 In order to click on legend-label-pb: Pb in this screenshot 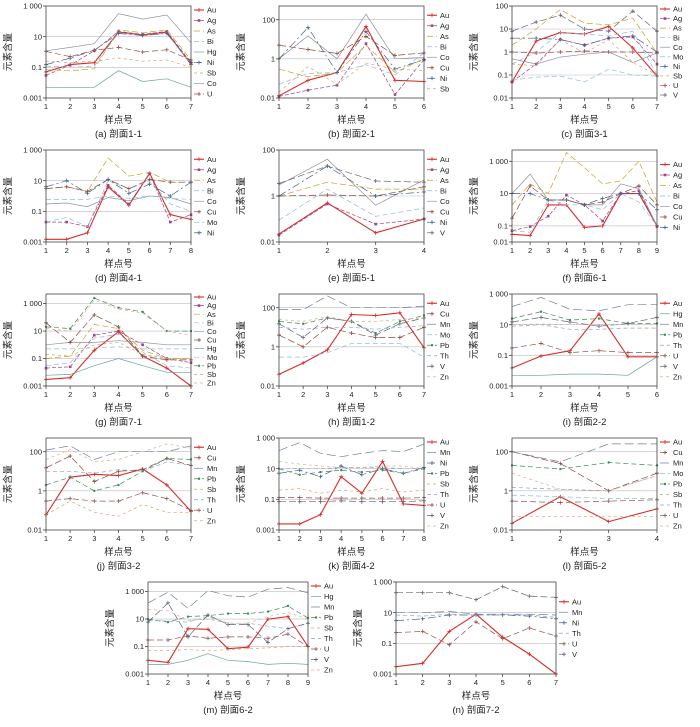, I will do `click(328, 617)`.